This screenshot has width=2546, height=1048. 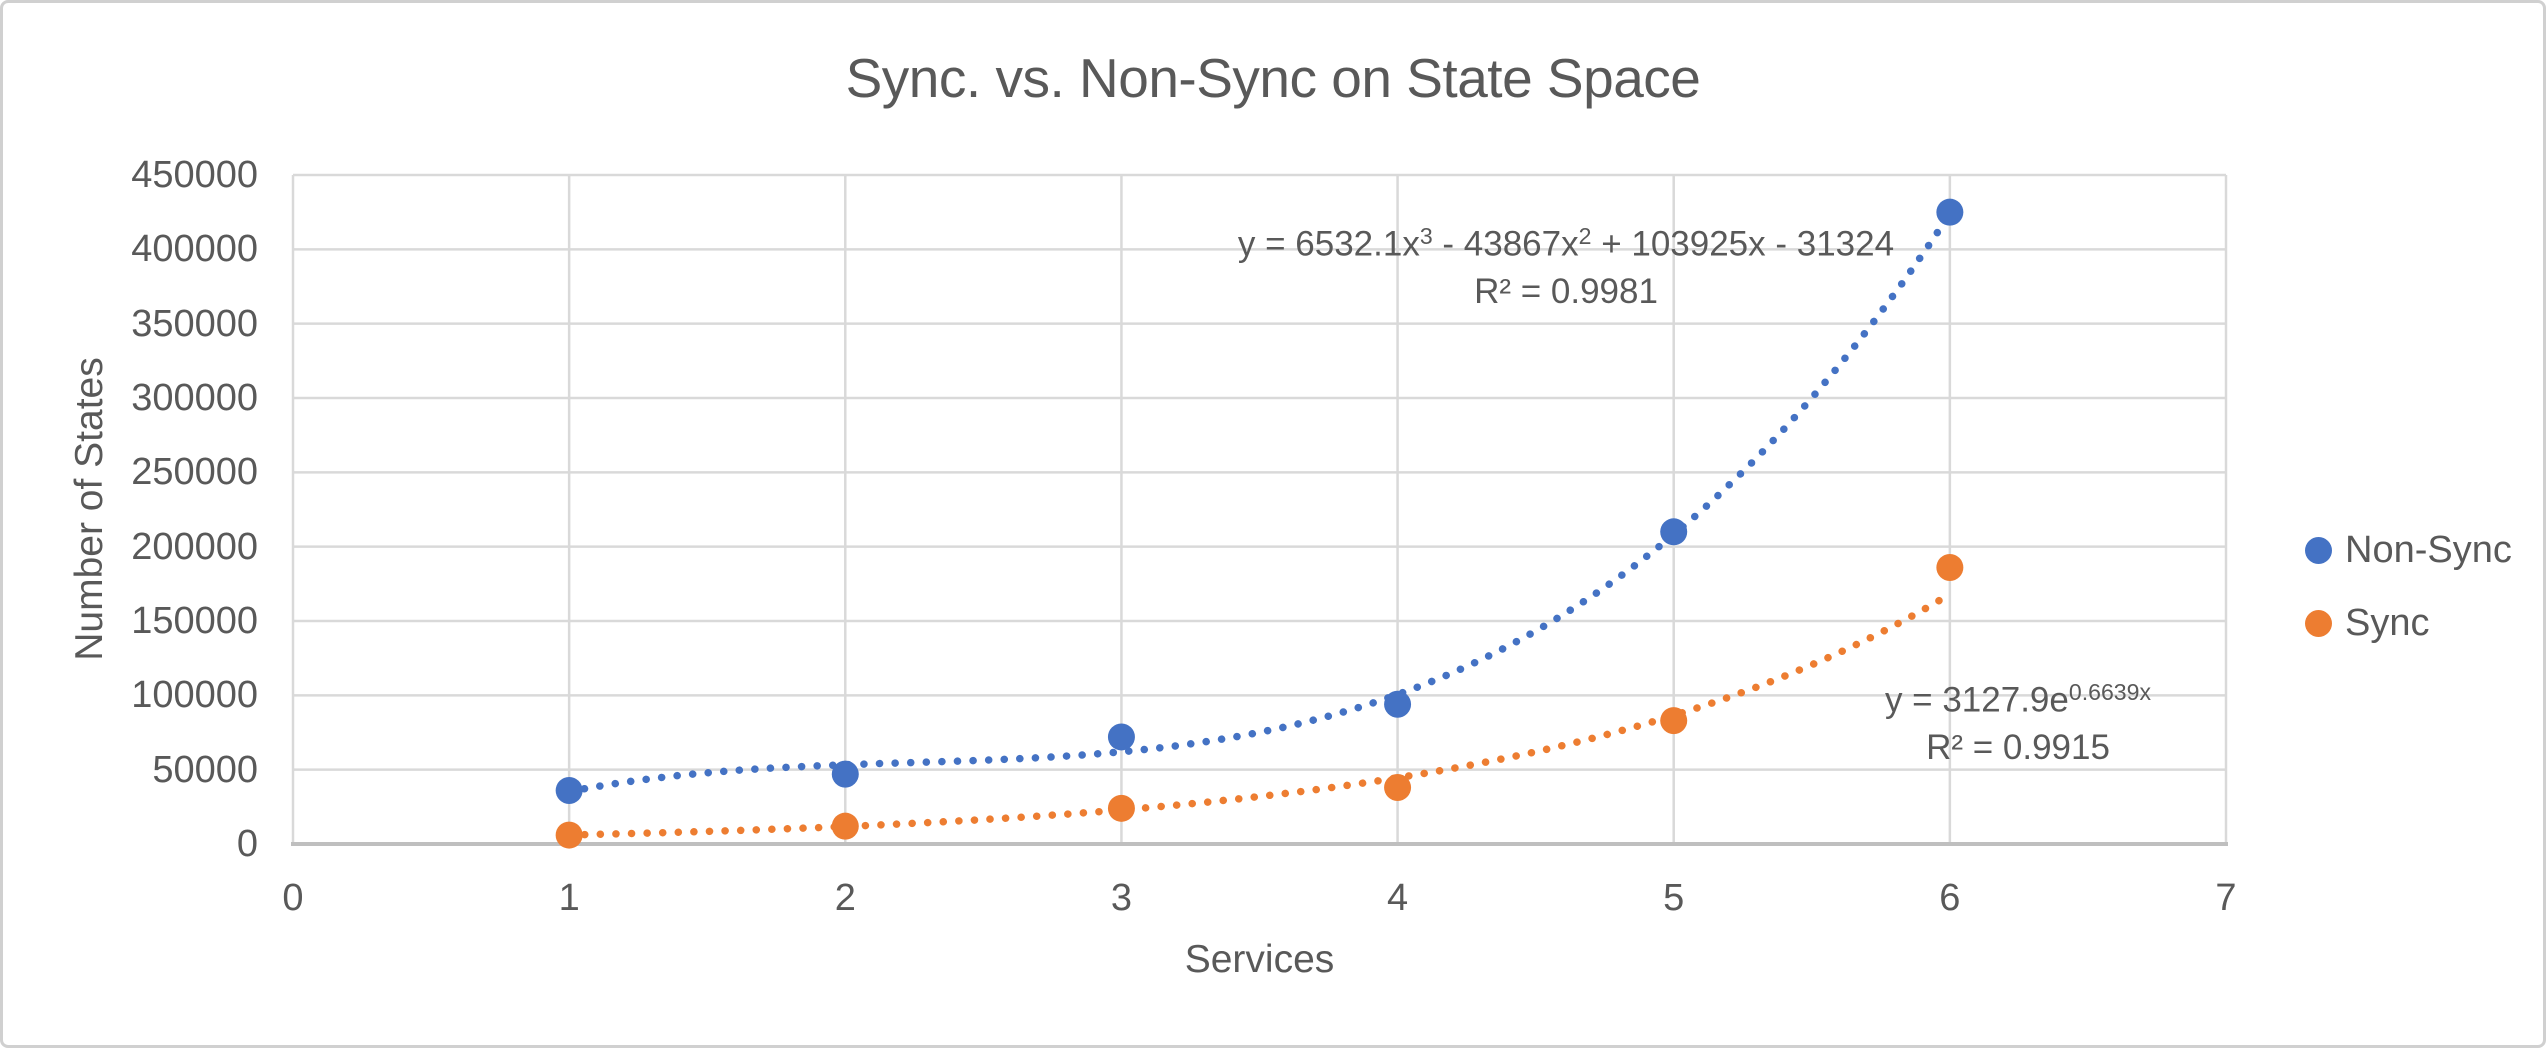 I want to click on x-tick-label-7: 7, so click(x=2226, y=898).